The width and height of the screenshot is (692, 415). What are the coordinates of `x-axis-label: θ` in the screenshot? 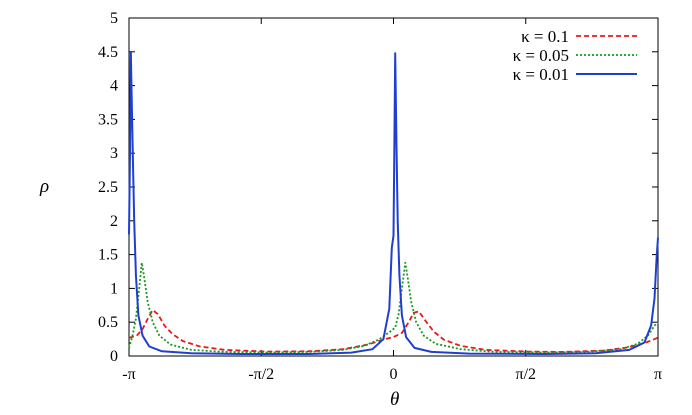 It's located at (394, 399).